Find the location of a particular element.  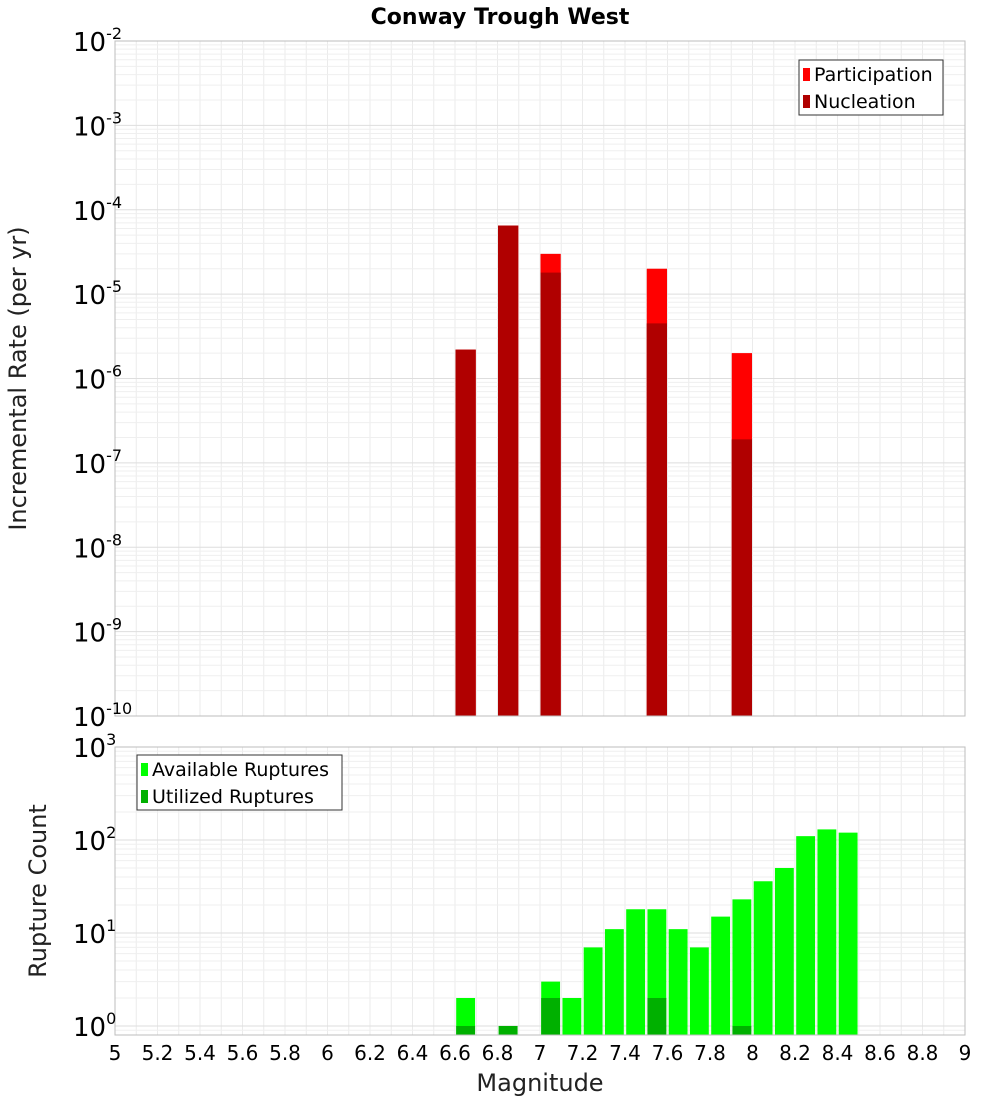

x-tick-label: 8.6 is located at coordinates (880, 1053).